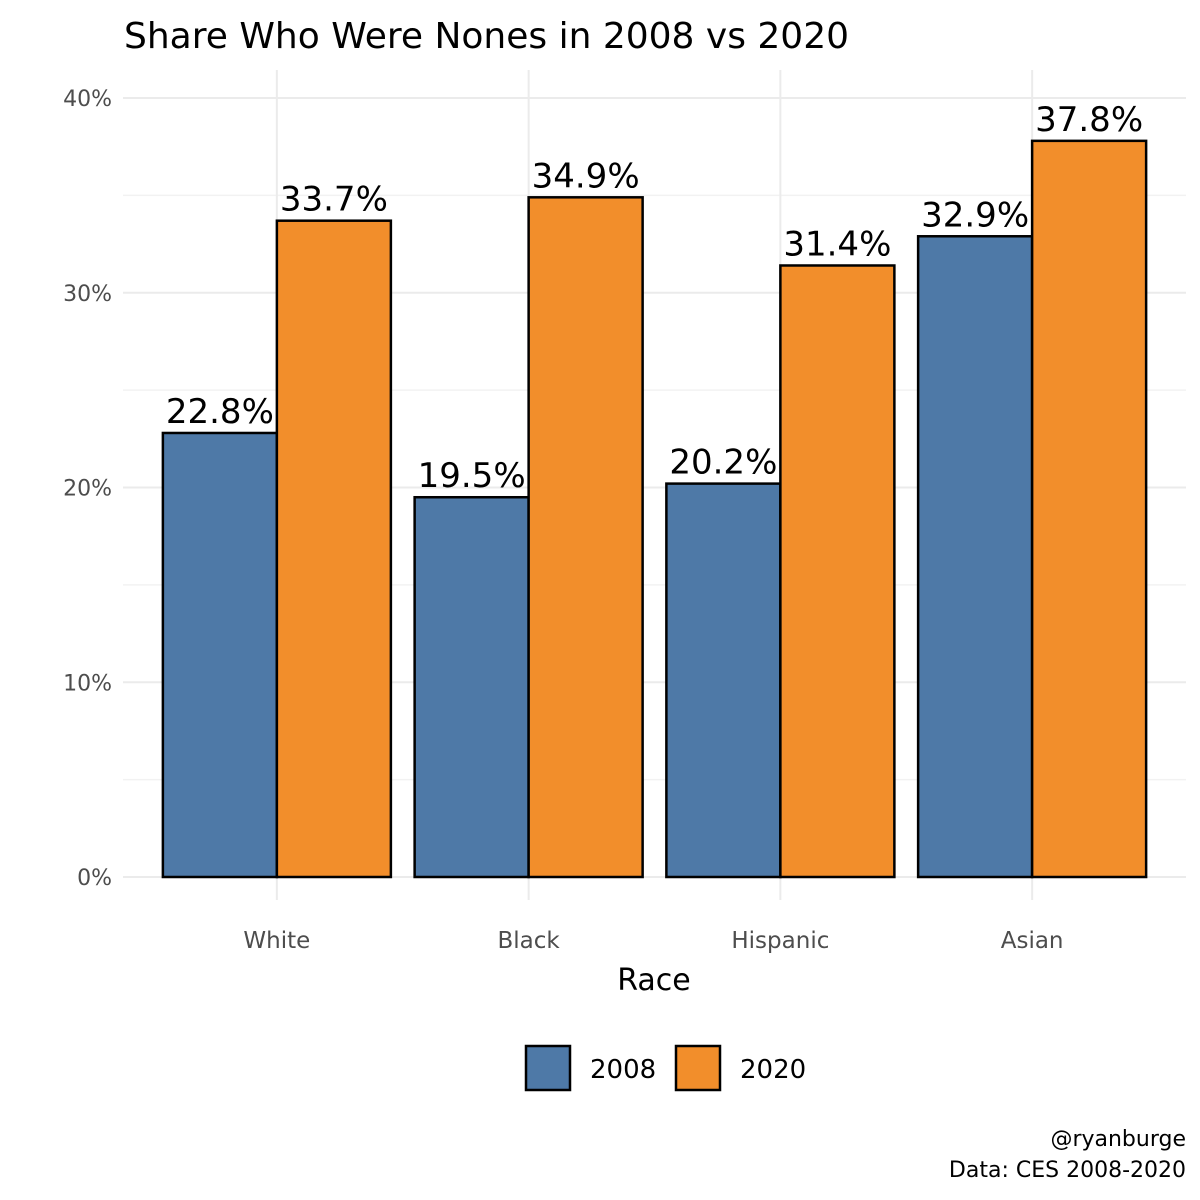  I want to click on y-tick-label: 0%, so click(94, 878).